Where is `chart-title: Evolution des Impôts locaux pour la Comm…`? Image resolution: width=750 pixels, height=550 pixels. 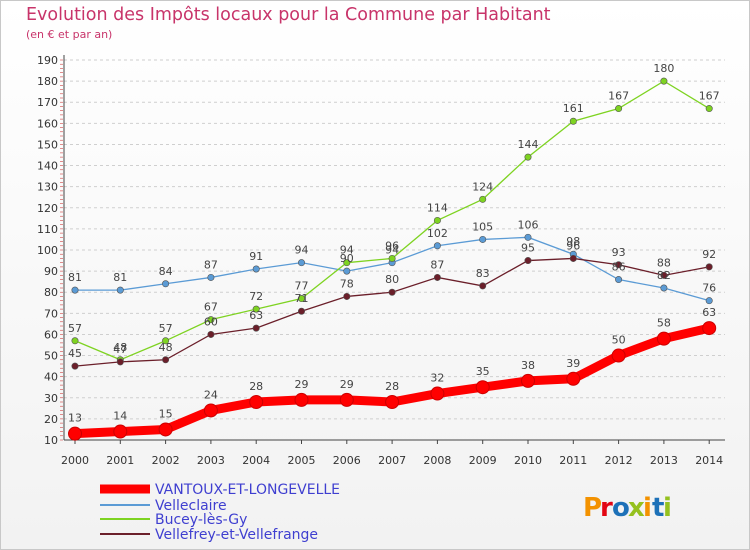
chart-title: Evolution des Impôts locaux pour la Comm… is located at coordinates (288, 15).